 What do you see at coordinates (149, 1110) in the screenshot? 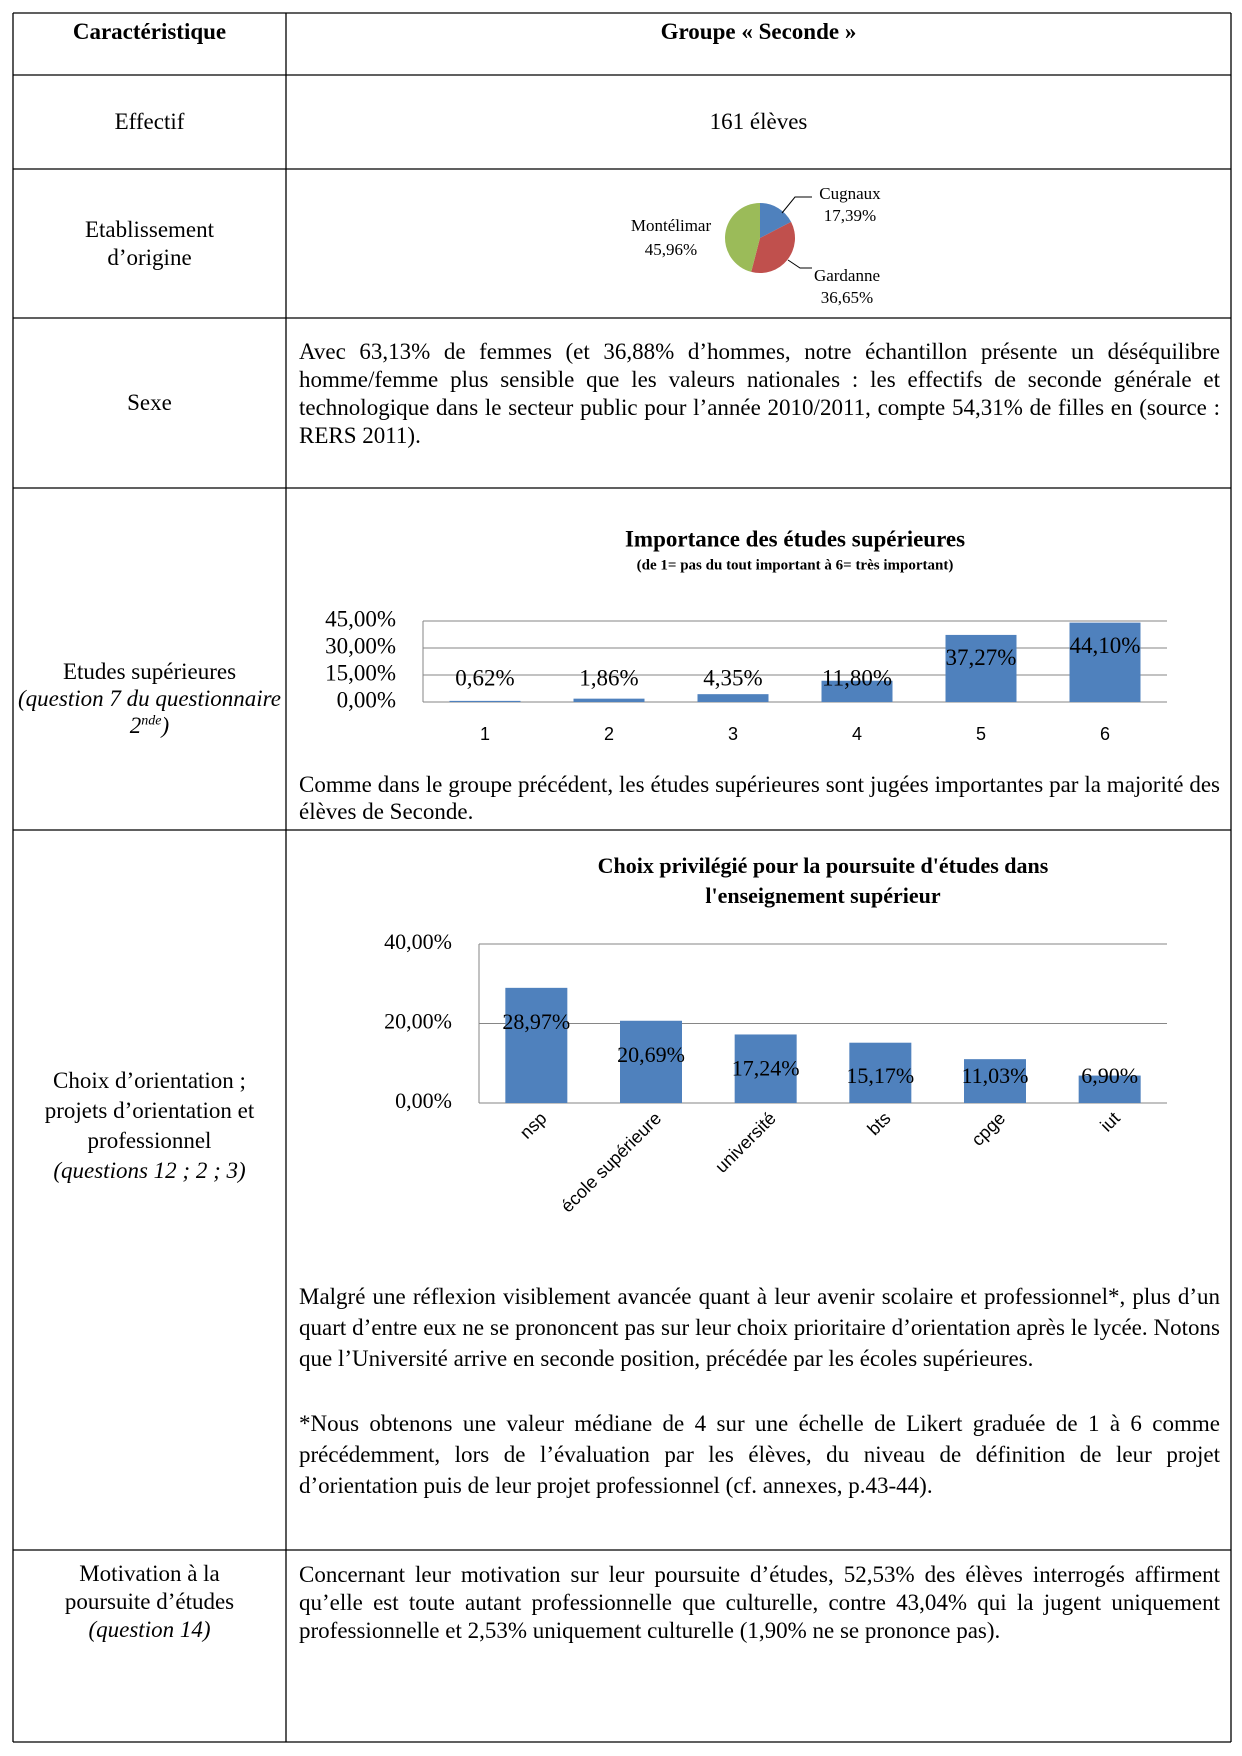
I see `label-line: projets d’orientation et` at bounding box center [149, 1110].